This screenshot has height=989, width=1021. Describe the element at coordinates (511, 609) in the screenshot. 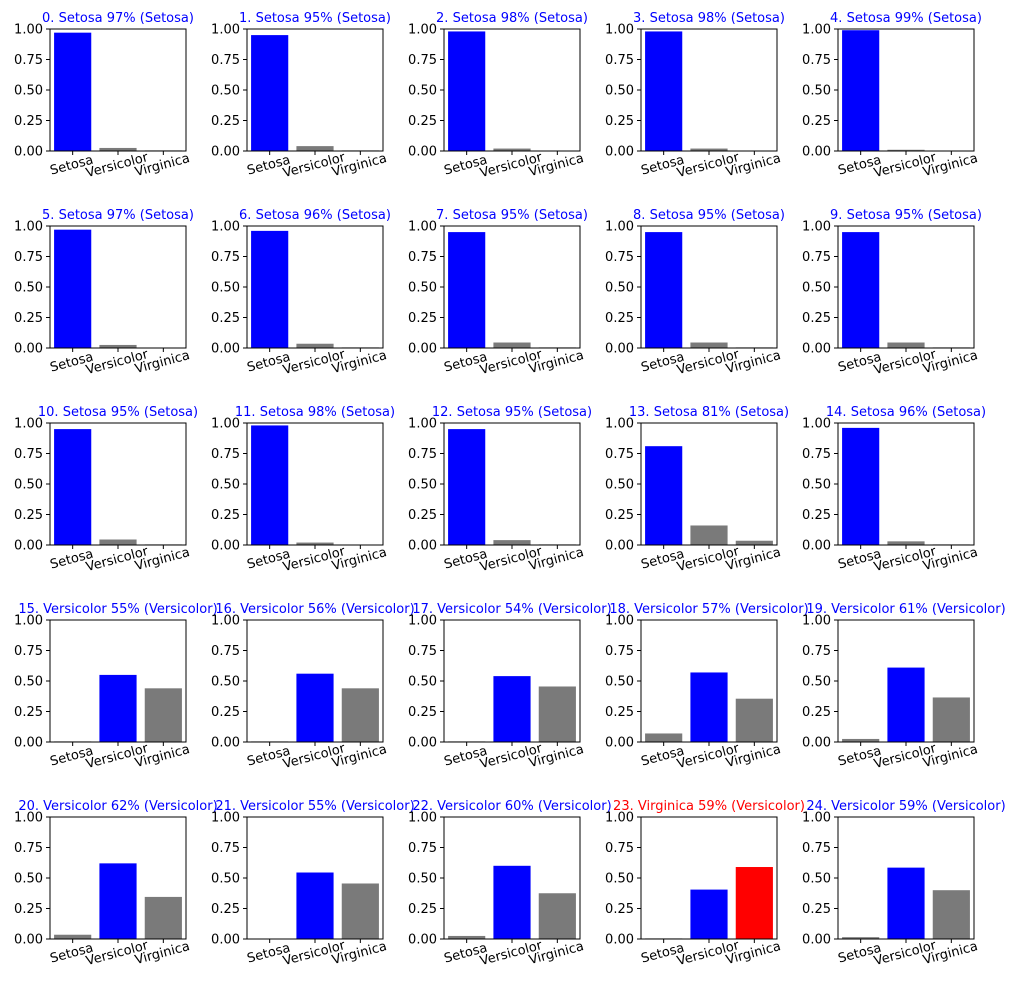

I see `subplot-title: 17. Versicolor 54% (Versicolor)` at that location.